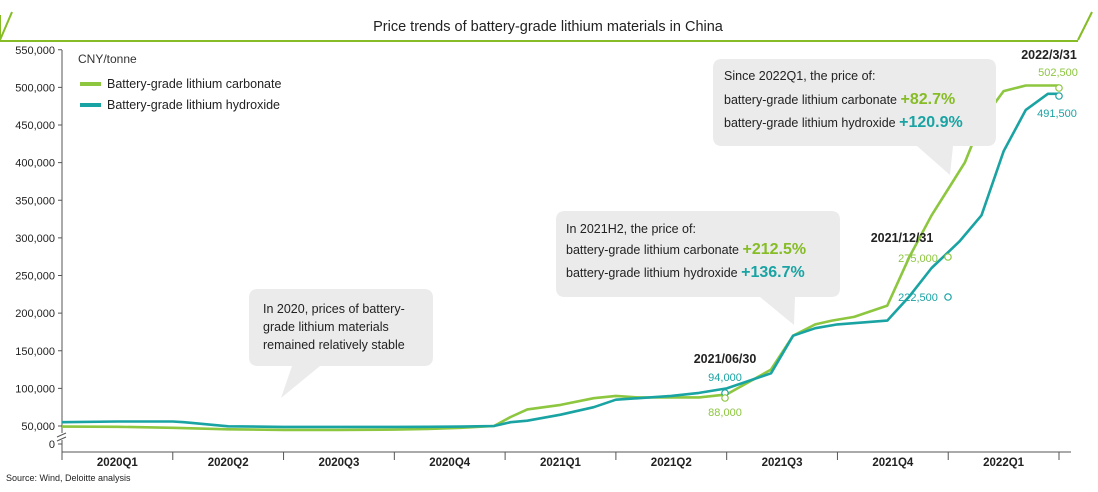 The width and height of the screenshot is (1098, 492). I want to click on y-tick-label: 50,000, so click(38, 427).